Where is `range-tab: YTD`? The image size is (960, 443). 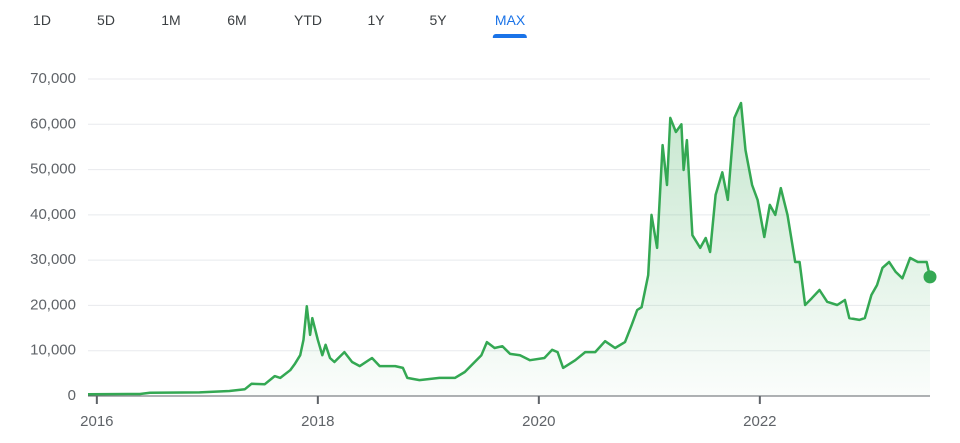
range-tab: YTD is located at coordinates (308, 20).